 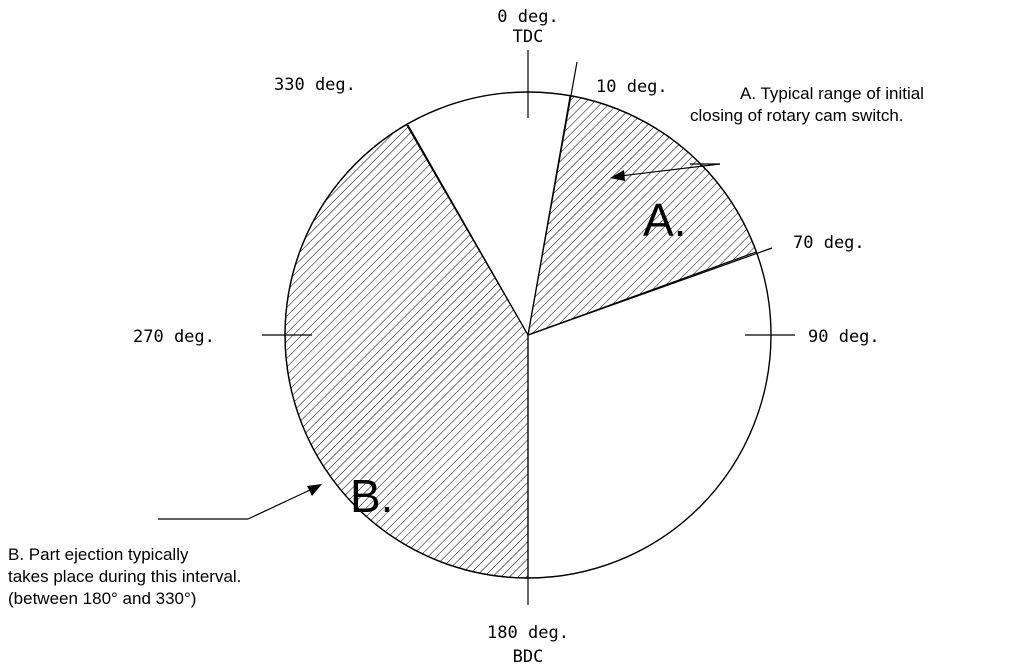 What do you see at coordinates (844, 337) in the screenshot?
I see `label-90-deg: 90 deg.` at bounding box center [844, 337].